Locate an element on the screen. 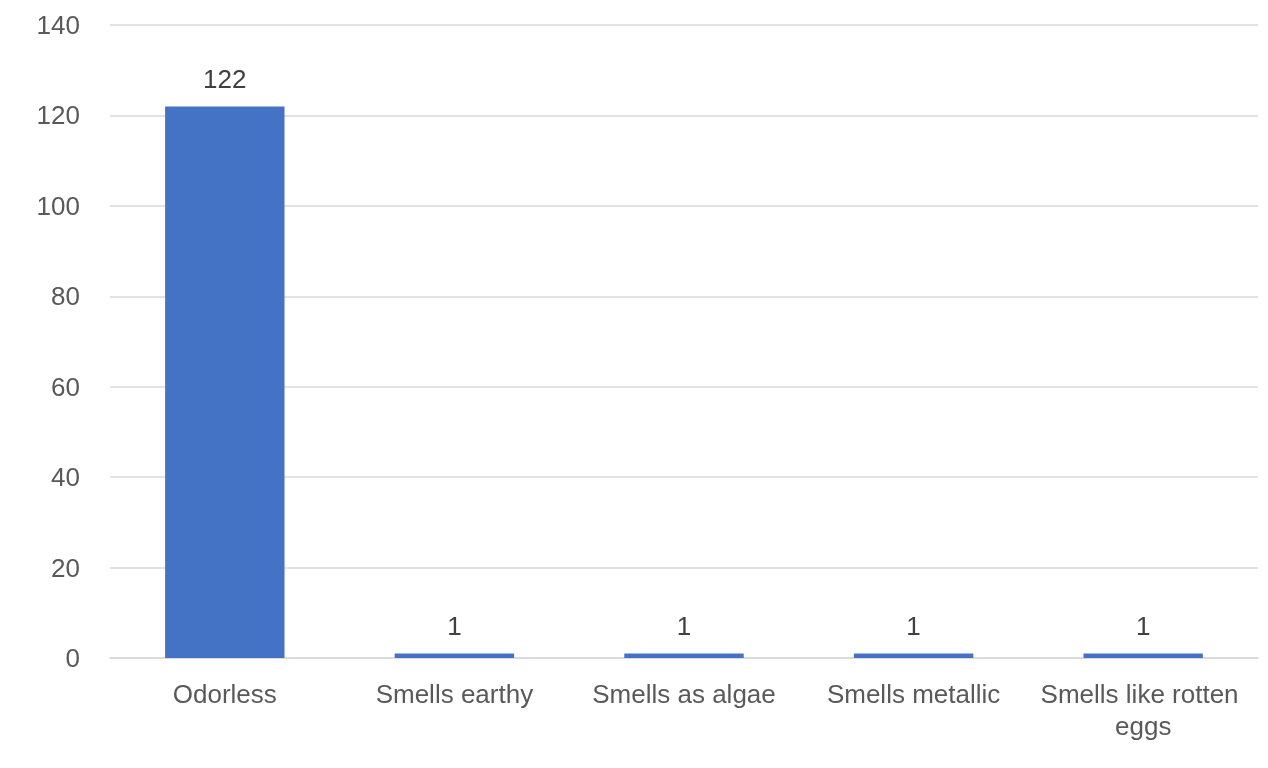  x-tick-label: Odorless is located at coordinates (224, 694).